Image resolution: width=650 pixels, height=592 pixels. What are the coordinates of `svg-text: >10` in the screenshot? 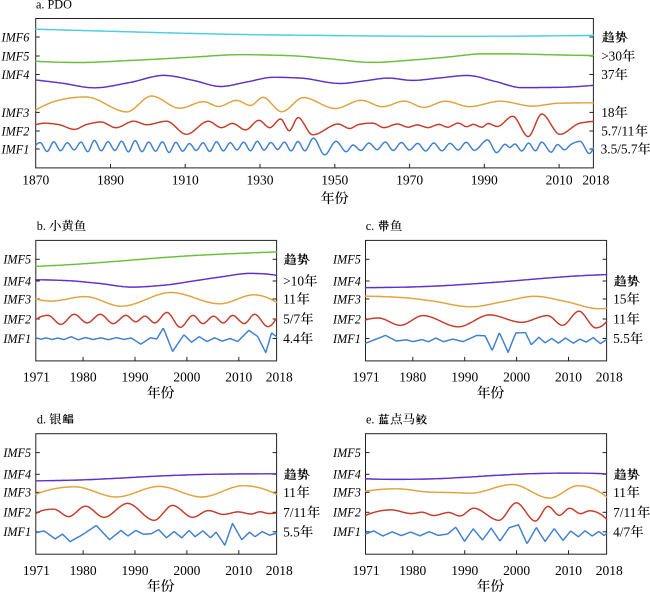 It's located at (293, 281).